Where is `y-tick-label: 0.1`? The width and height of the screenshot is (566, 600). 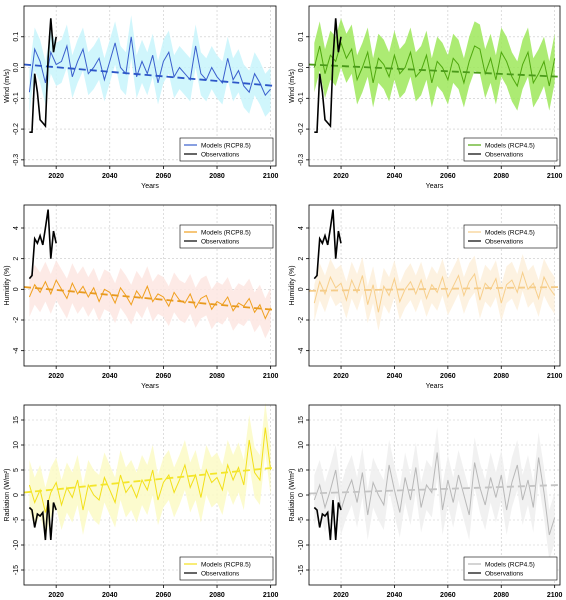
y-tick-label: 0.1 is located at coordinates (16, 37).